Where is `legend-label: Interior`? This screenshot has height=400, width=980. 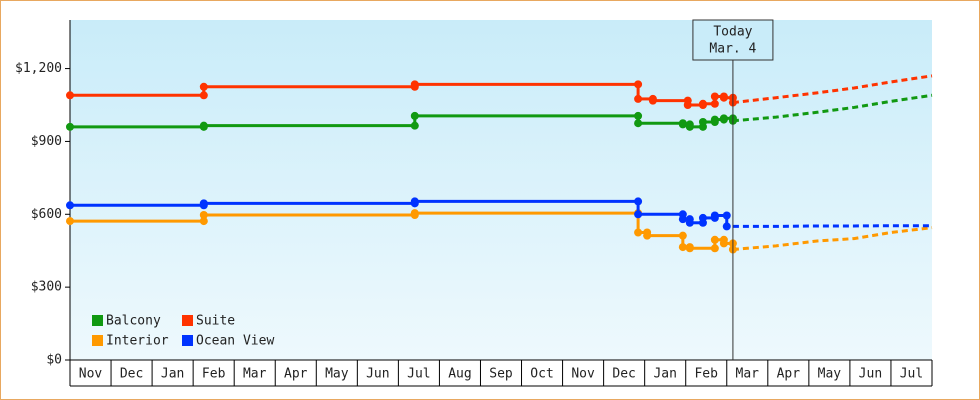 legend-label: Interior is located at coordinates (137, 341).